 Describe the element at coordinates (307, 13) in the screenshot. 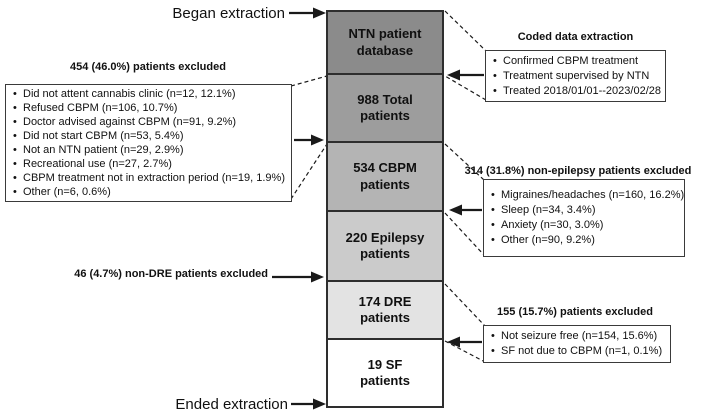

I see `arrow-began-extraction` at that location.